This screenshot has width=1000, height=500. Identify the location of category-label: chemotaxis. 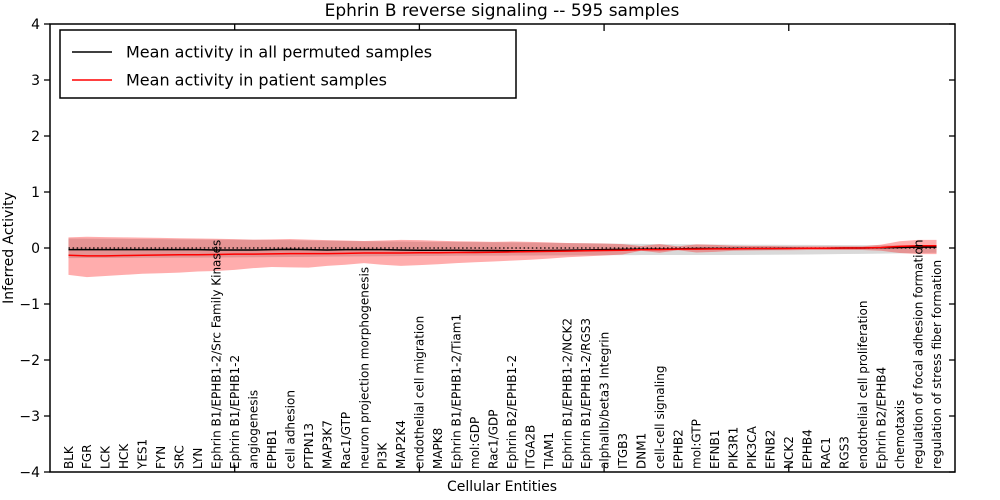
(900, 434).